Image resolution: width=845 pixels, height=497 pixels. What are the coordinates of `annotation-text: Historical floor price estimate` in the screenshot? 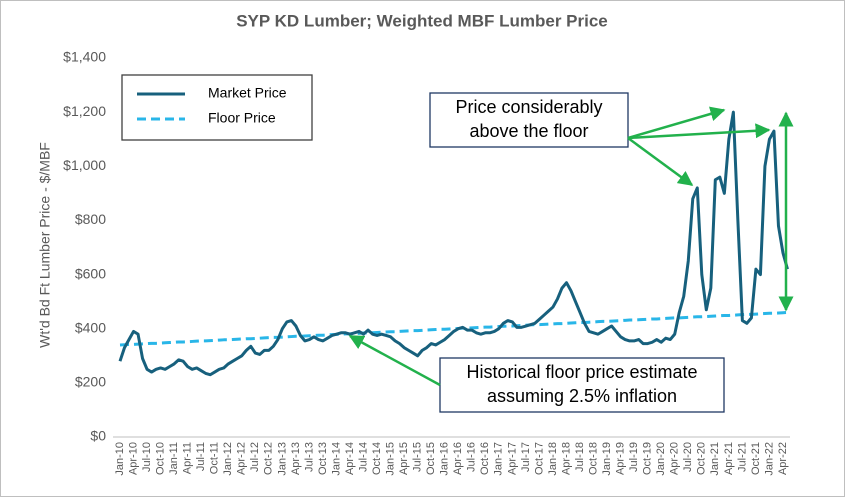 It's located at (581, 372).